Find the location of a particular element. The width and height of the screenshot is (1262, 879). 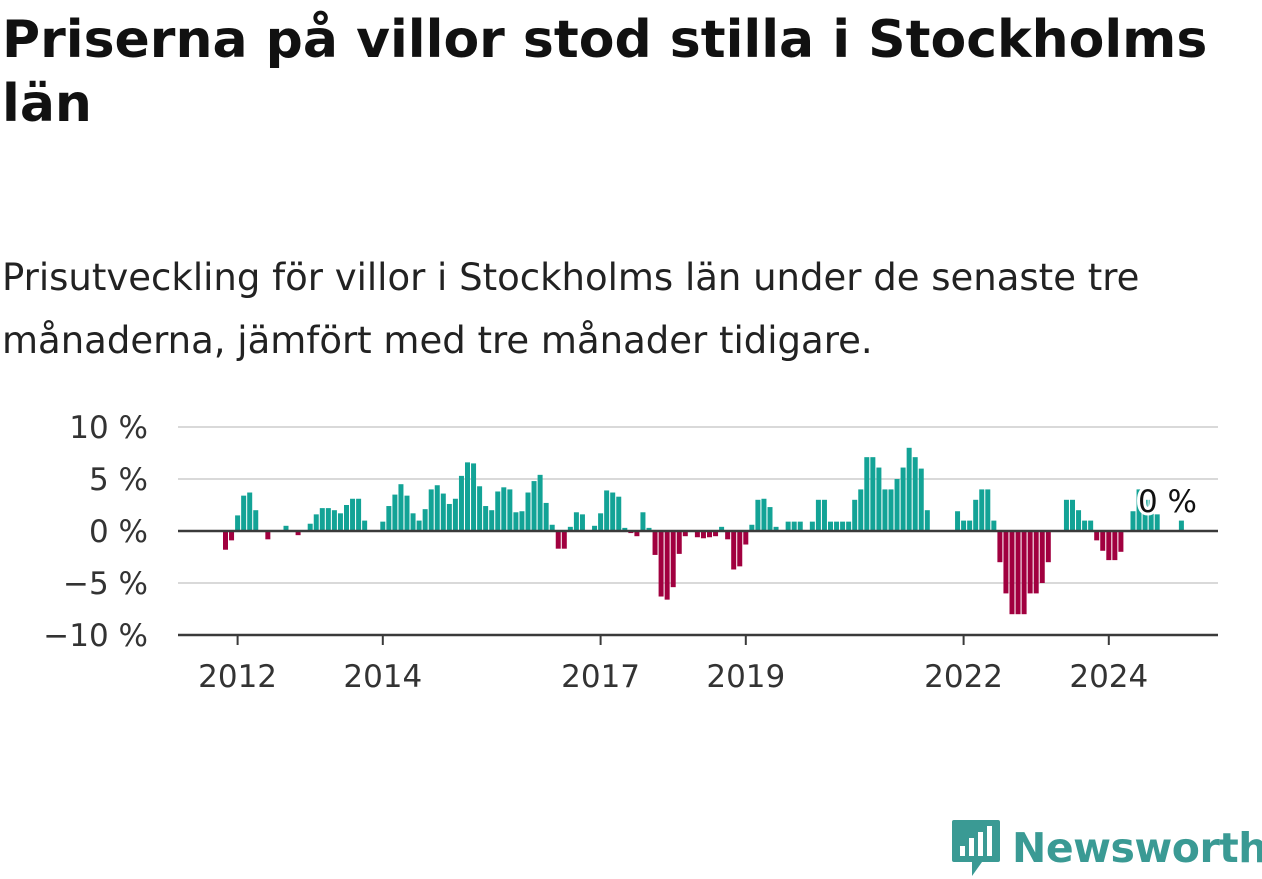

x-tick-label: 2014 is located at coordinates (382, 677).